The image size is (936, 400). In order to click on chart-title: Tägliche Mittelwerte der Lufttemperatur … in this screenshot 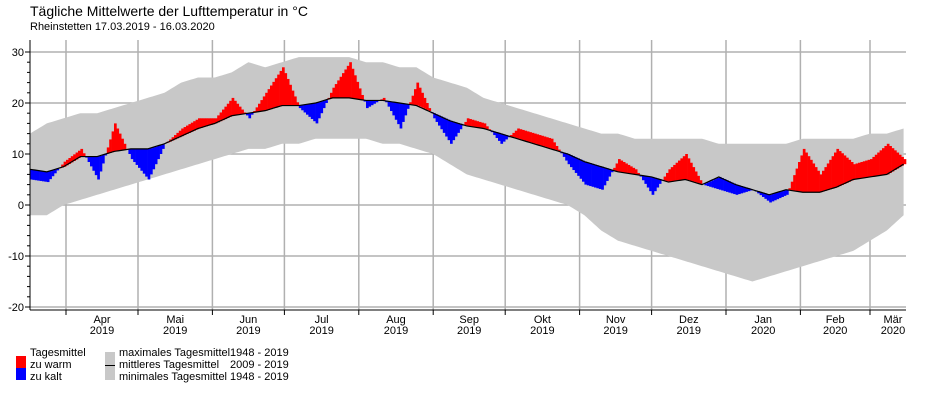, I will do `click(169, 11)`.